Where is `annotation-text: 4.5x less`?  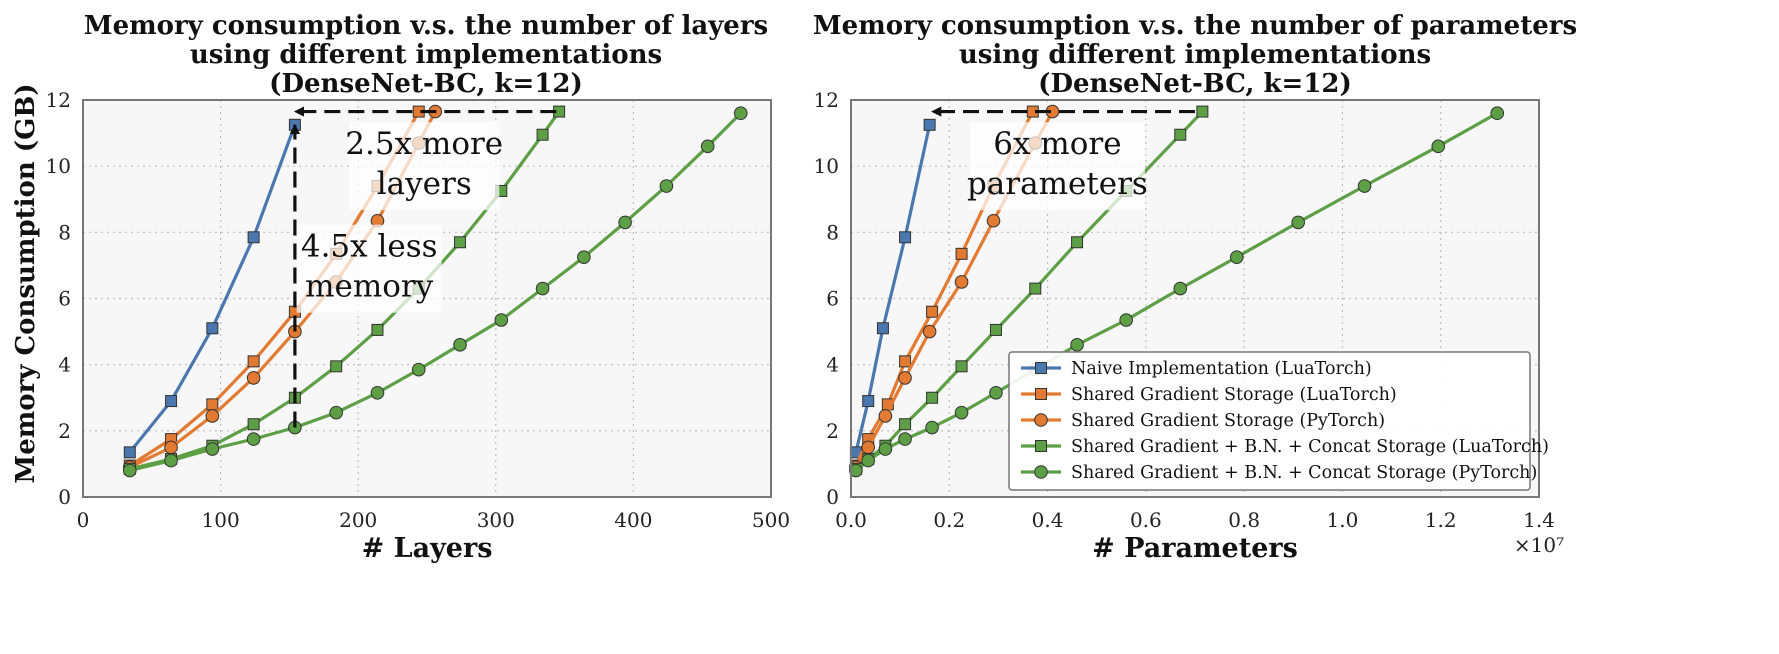
annotation-text: 4.5x less is located at coordinates (369, 247).